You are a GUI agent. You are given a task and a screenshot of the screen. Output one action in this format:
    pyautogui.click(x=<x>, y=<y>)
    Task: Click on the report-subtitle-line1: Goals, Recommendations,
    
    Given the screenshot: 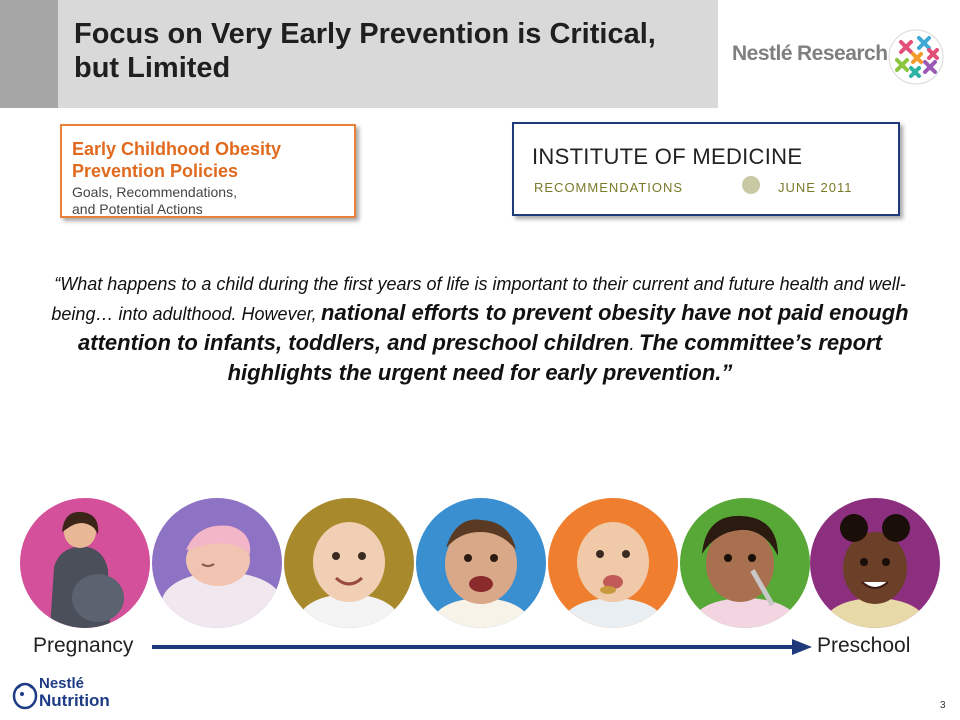 What is the action you would take?
    pyautogui.click(x=154, y=192)
    